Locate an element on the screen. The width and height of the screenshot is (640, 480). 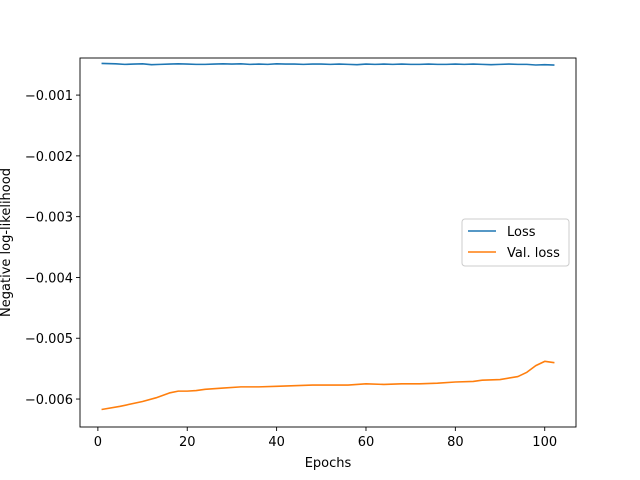
y-tick-label: −0.001 is located at coordinates (49, 96).